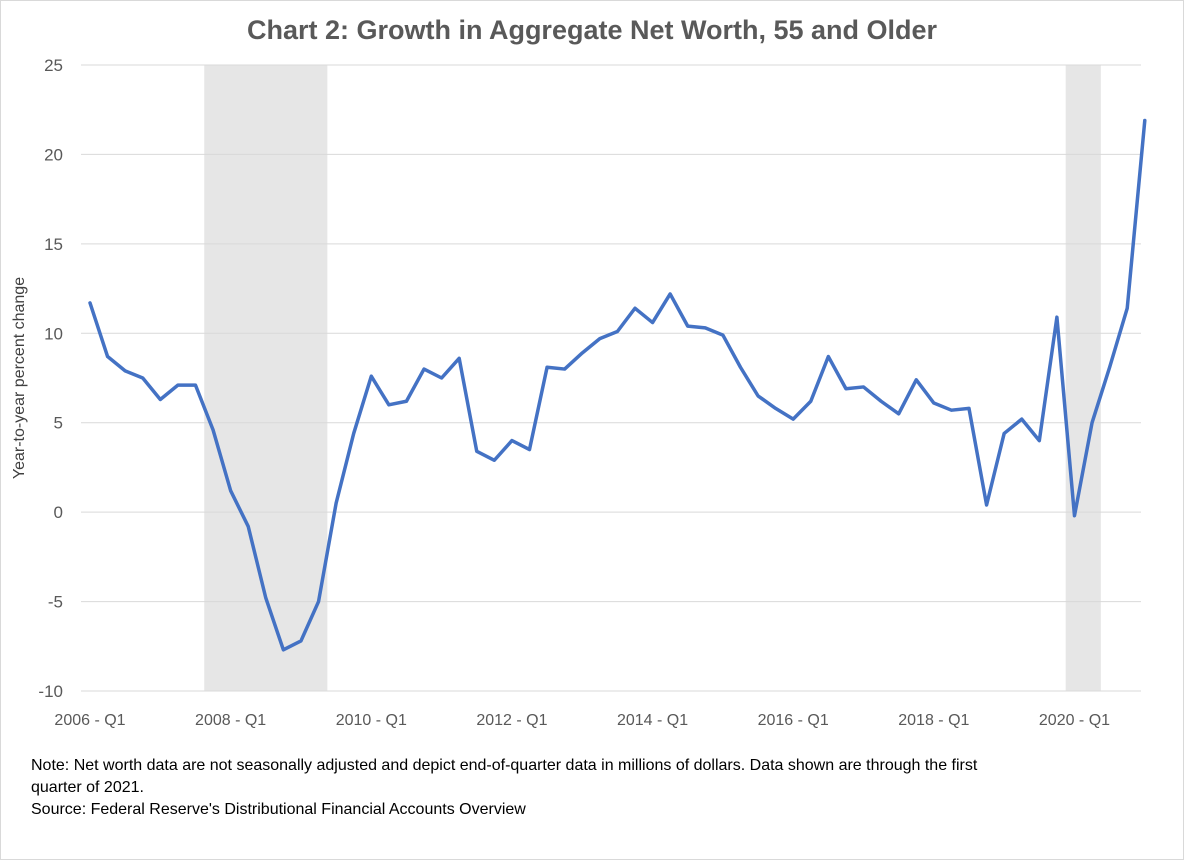  Describe the element at coordinates (53, 333) in the screenshot. I see `y-tick-label: 10` at that location.